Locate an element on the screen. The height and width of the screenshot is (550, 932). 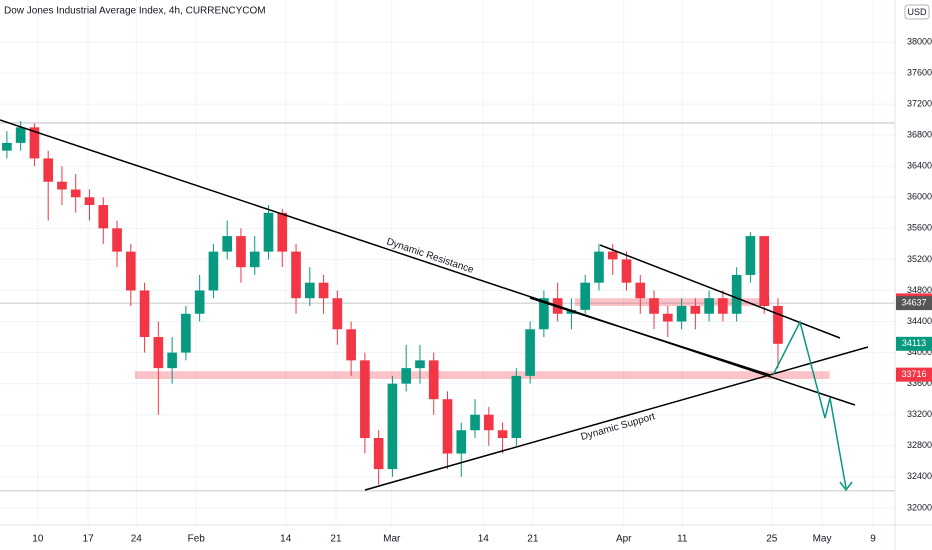
y-tick-label: 32000 is located at coordinates (919, 507).